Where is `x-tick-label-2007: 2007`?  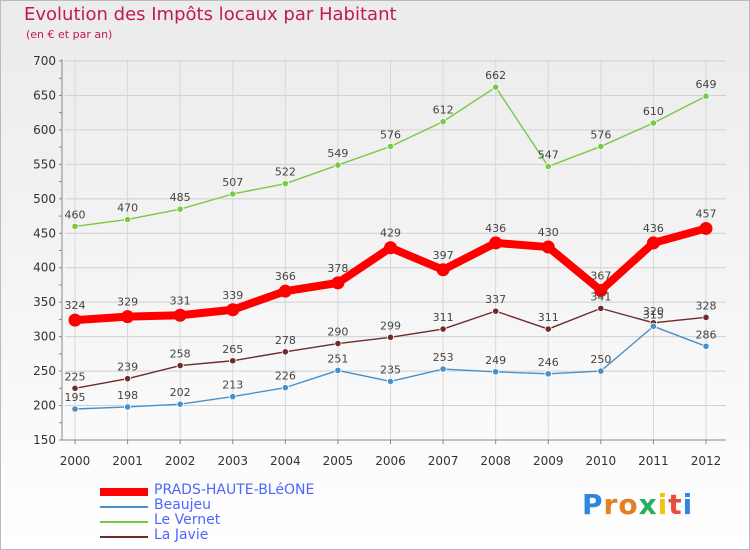 x-tick-label-2007: 2007 is located at coordinates (443, 461).